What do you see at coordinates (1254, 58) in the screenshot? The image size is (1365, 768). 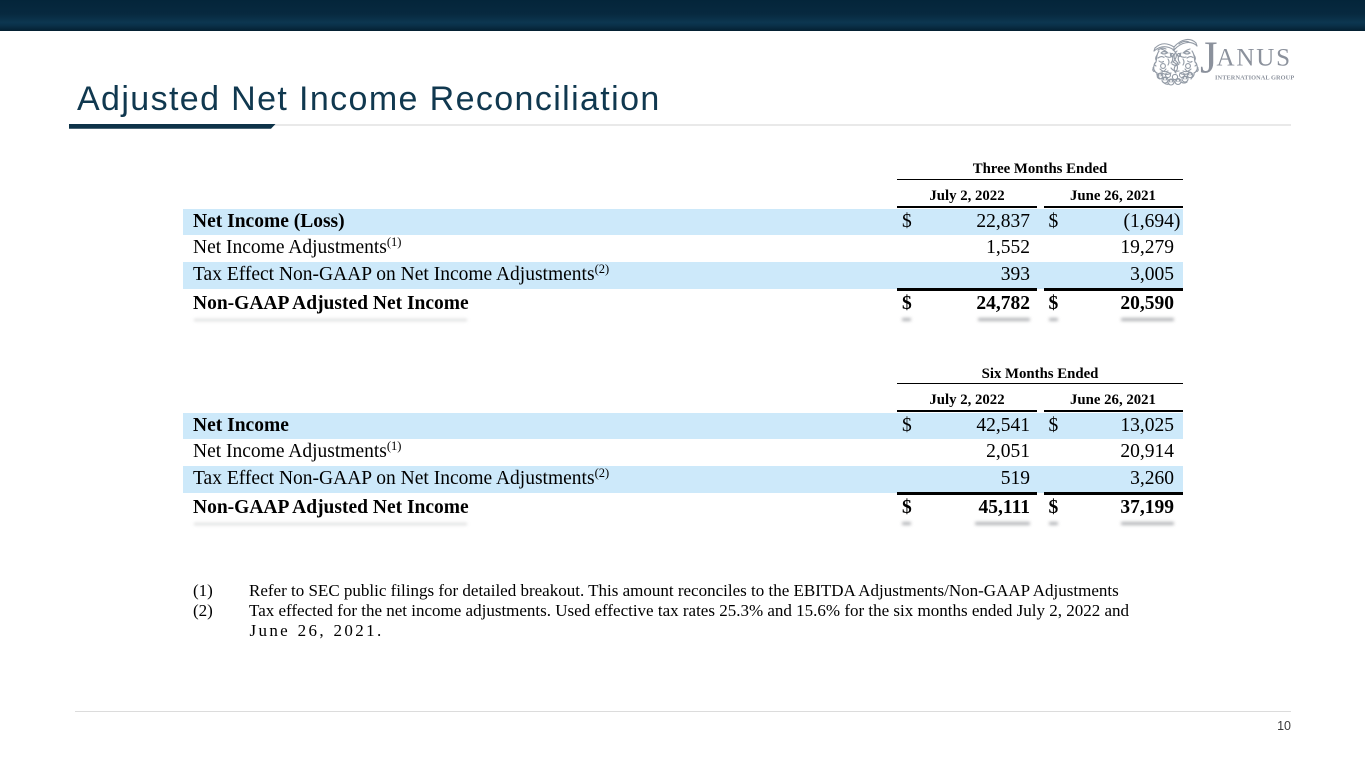 I see `svg-text: ANUS` at bounding box center [1254, 58].